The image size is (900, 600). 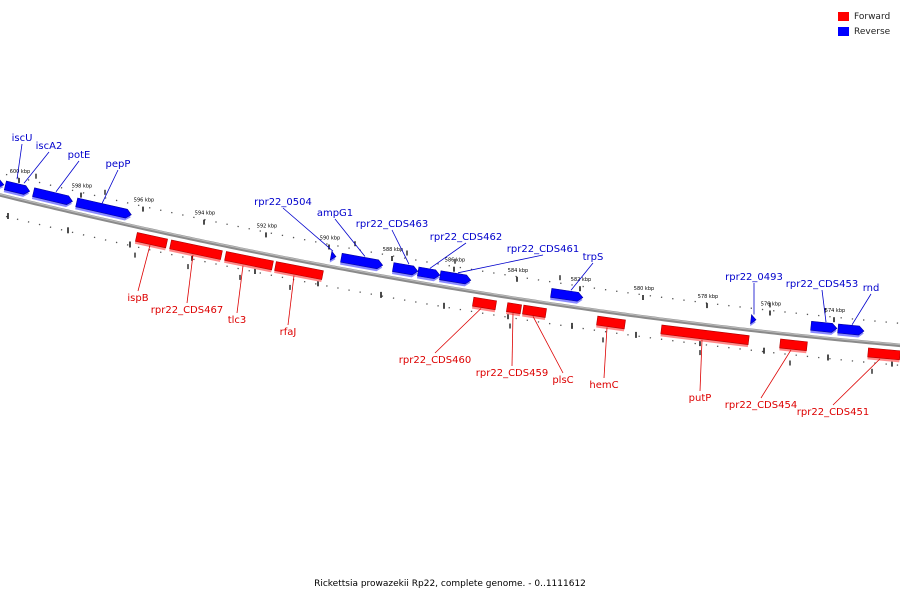 I want to click on gene-rpr22_CDS459, so click(x=514, y=309).